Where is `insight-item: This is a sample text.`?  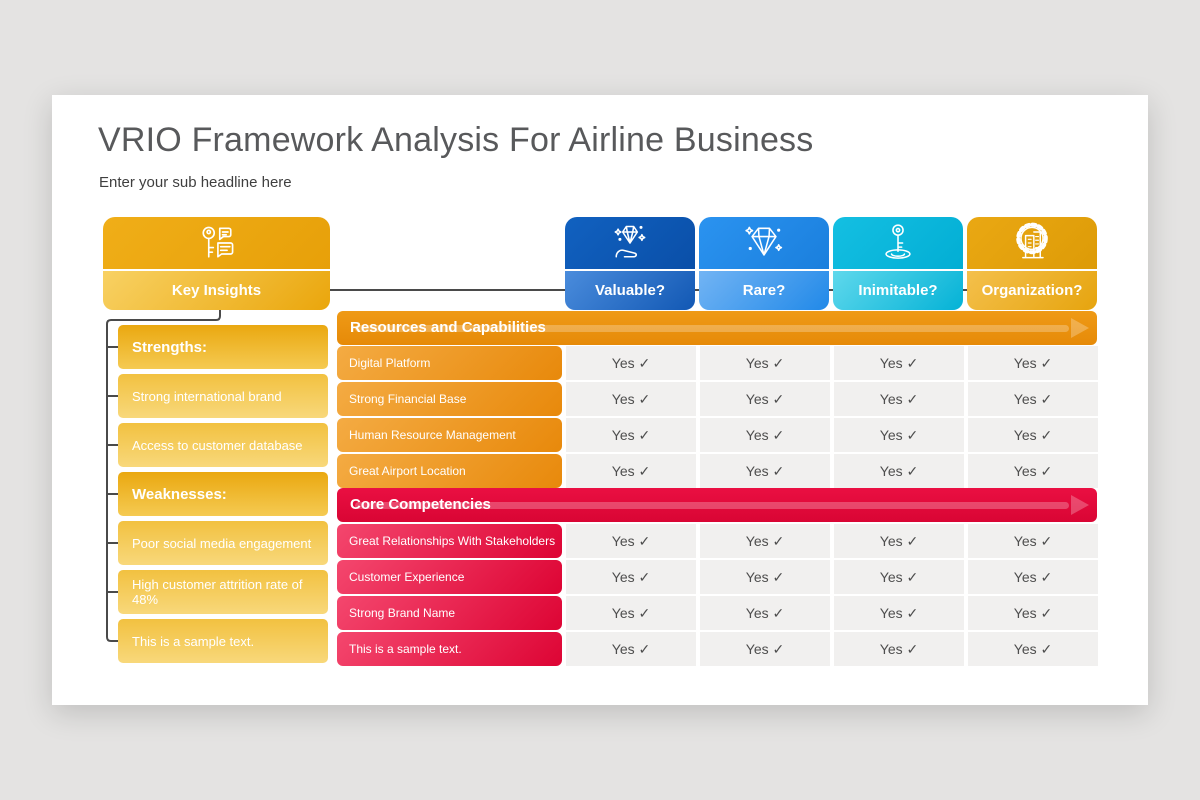
insight-item: This is a sample text. is located at coordinates (223, 641).